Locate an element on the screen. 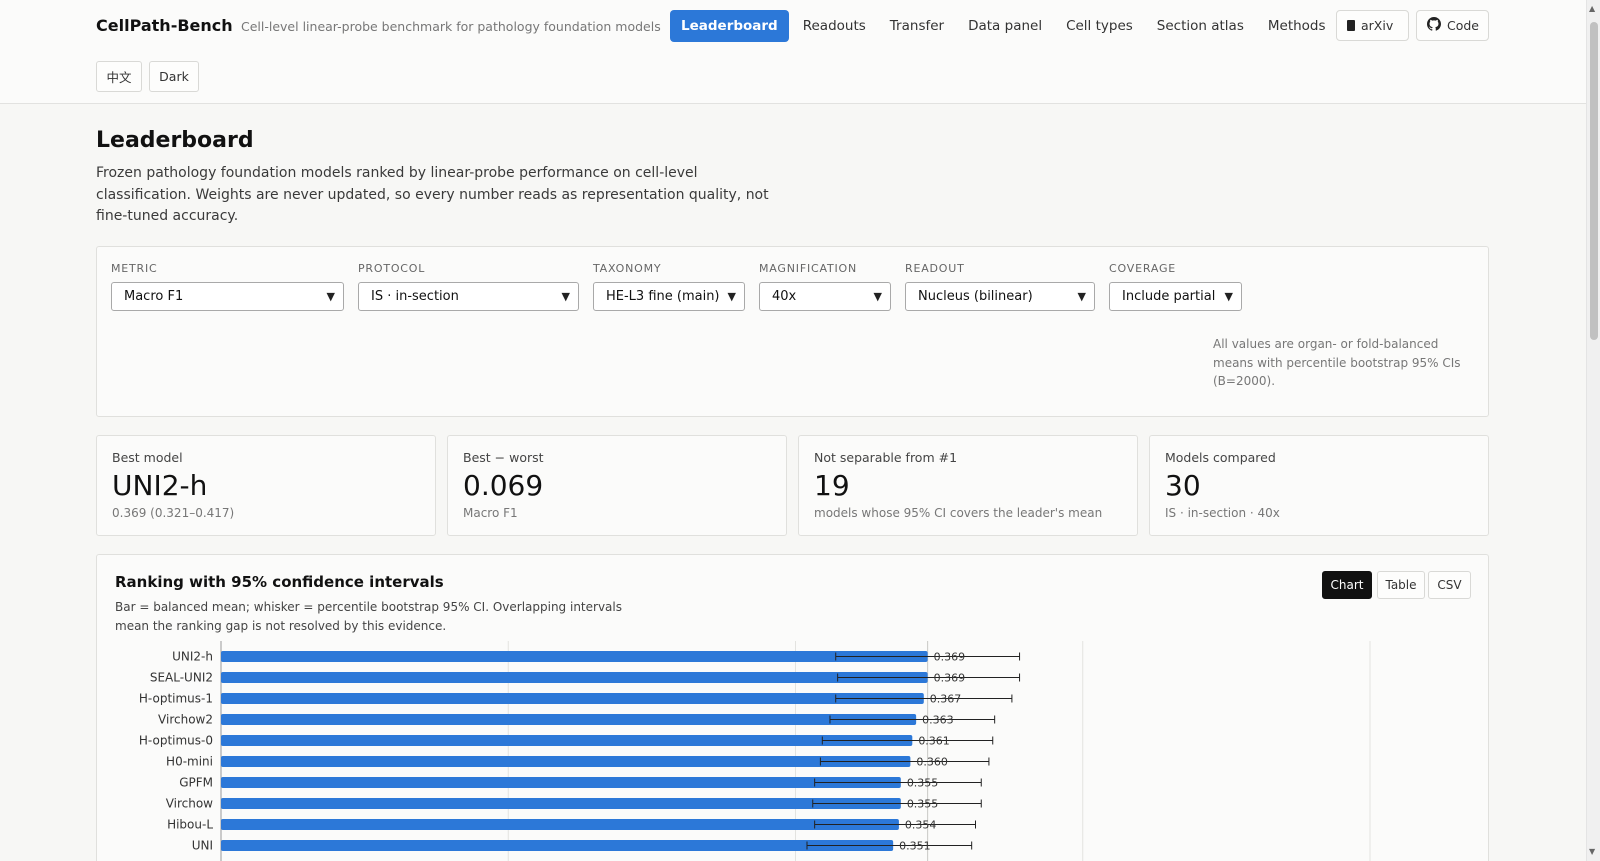  card-sub: 0.369 (0.321–0.417) is located at coordinates (173, 513).